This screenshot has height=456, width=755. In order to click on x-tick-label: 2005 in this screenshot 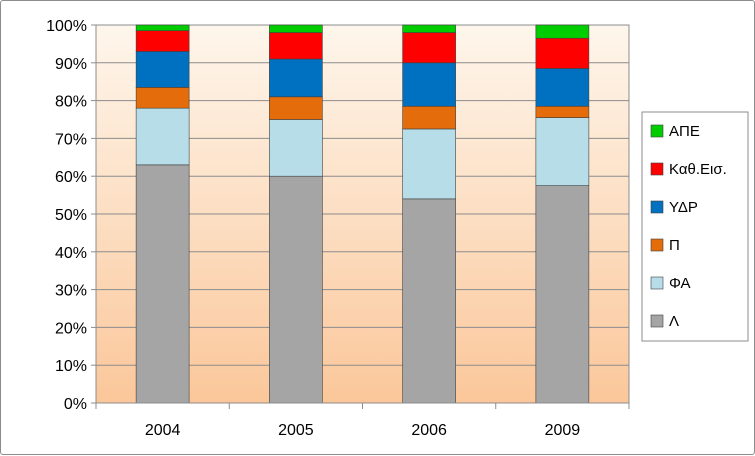, I will do `click(296, 430)`.